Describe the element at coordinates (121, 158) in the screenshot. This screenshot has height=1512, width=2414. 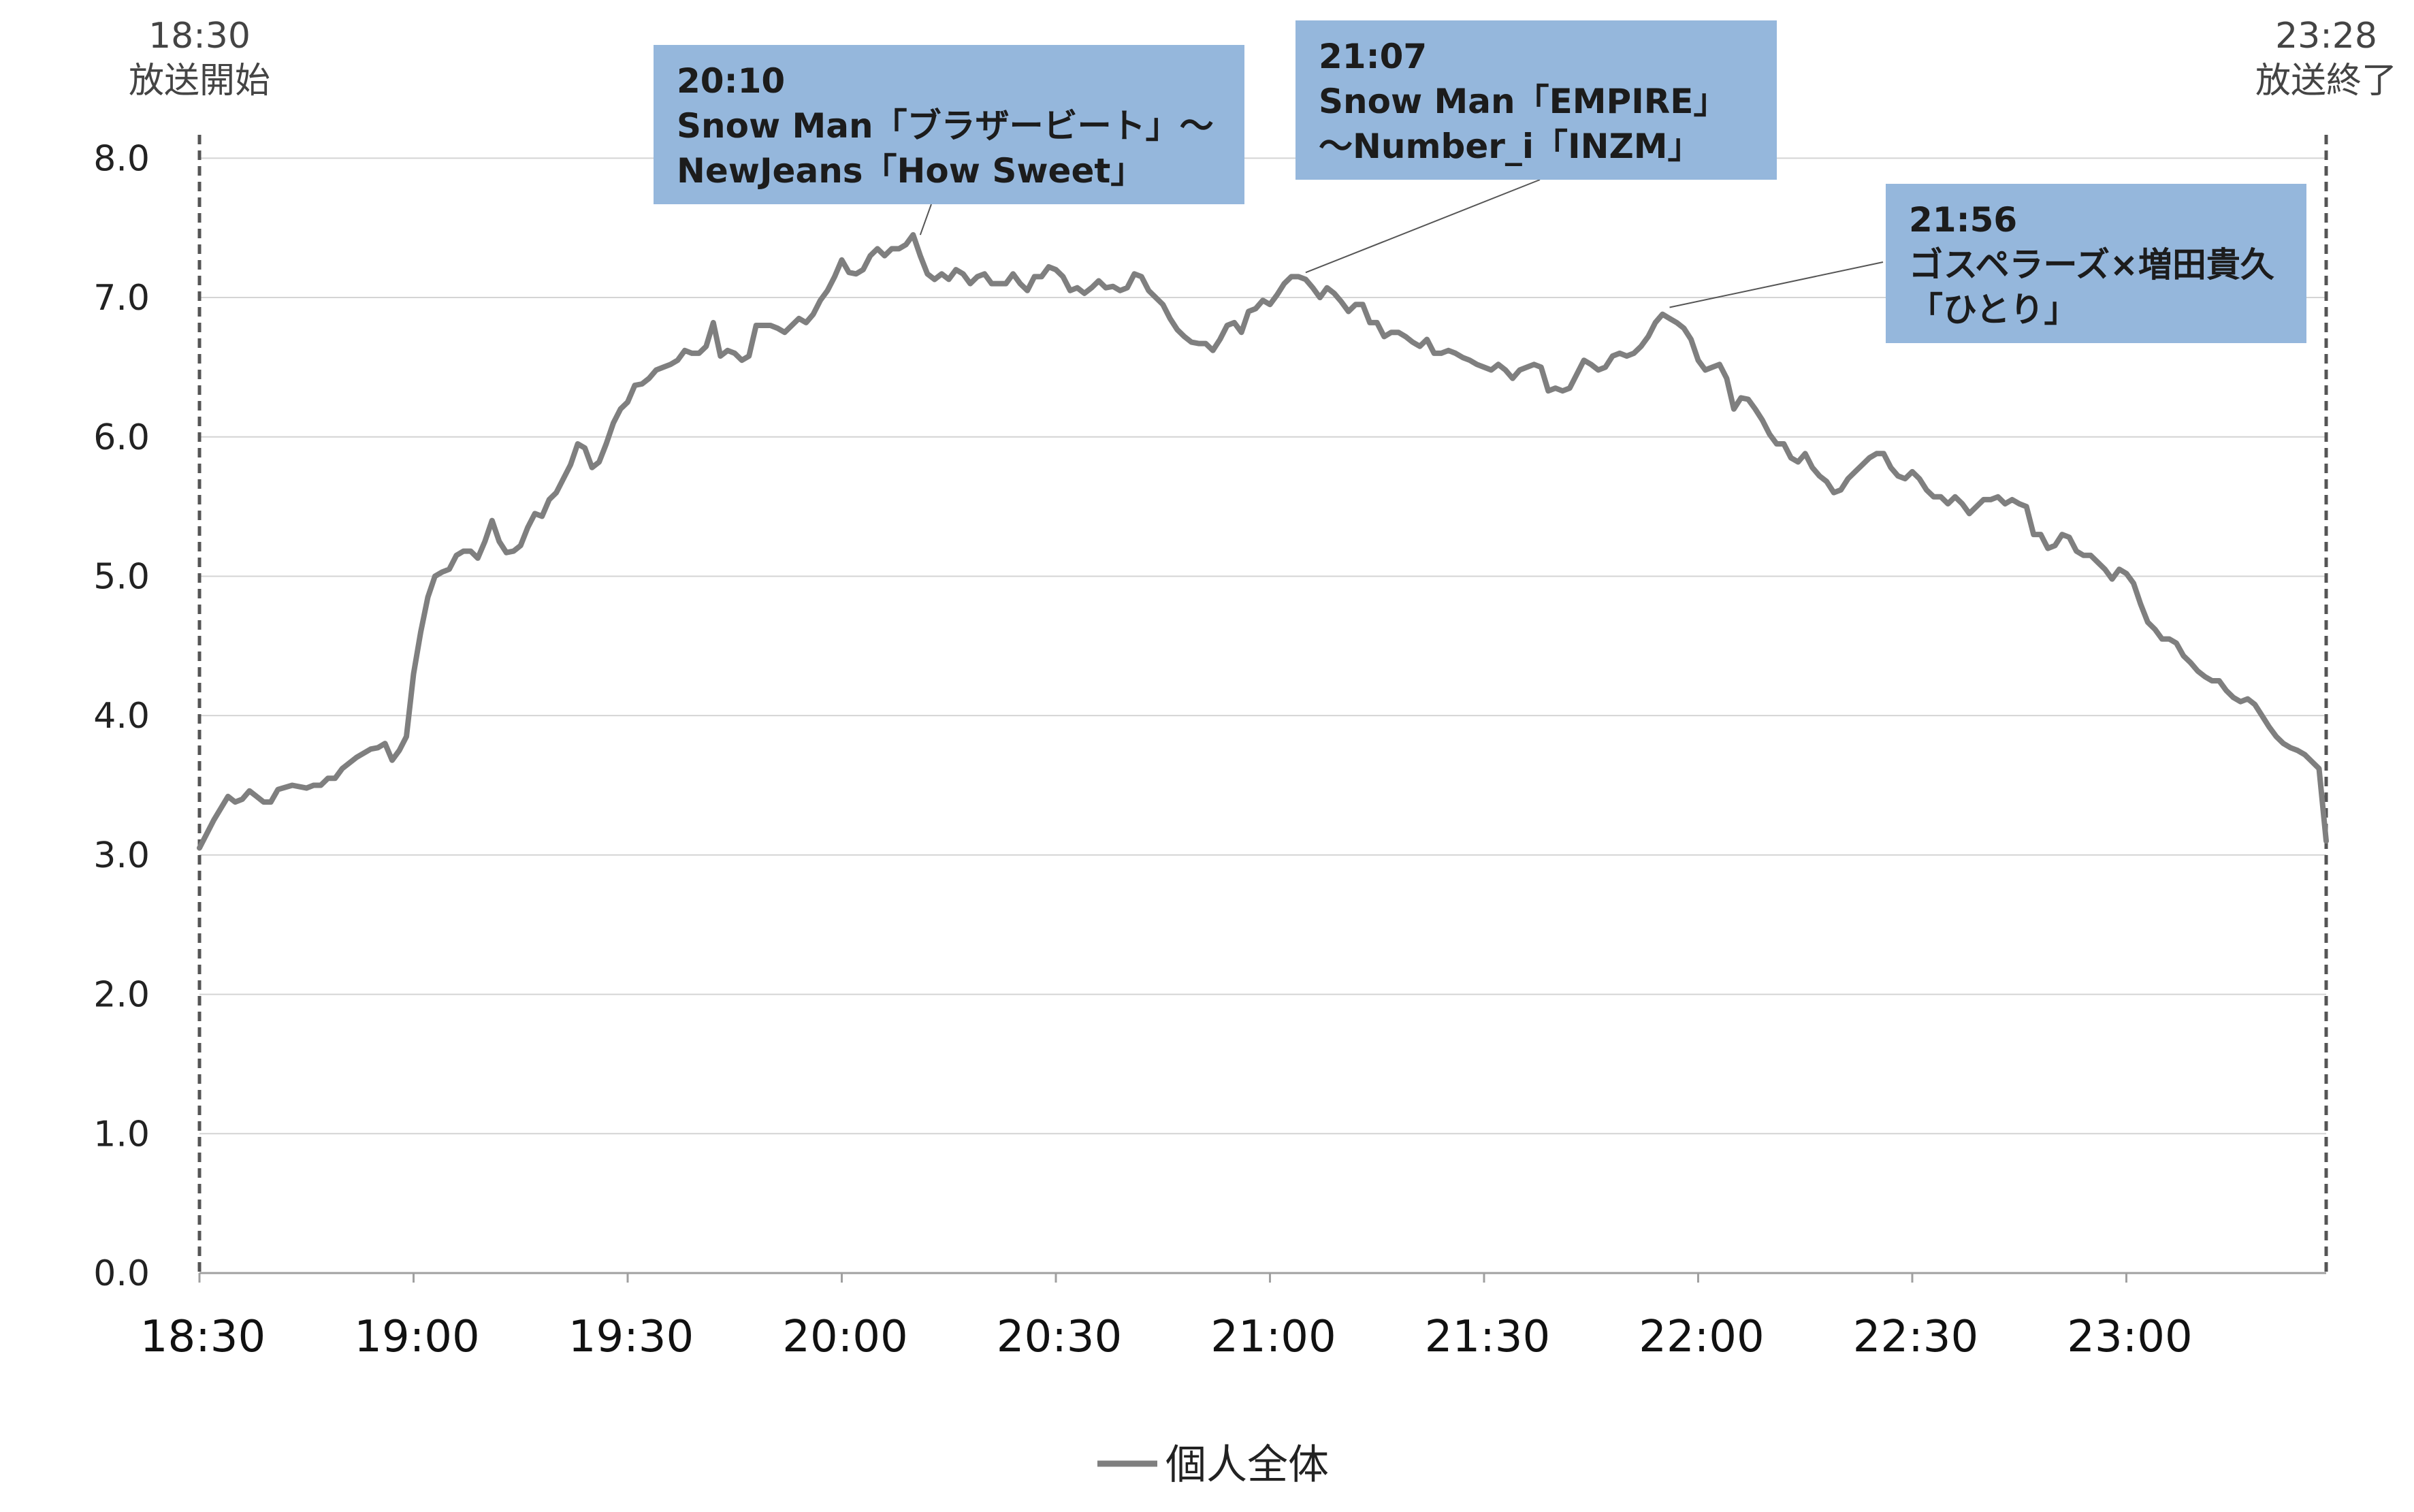
I see `y-tick-label: 8.0` at that location.